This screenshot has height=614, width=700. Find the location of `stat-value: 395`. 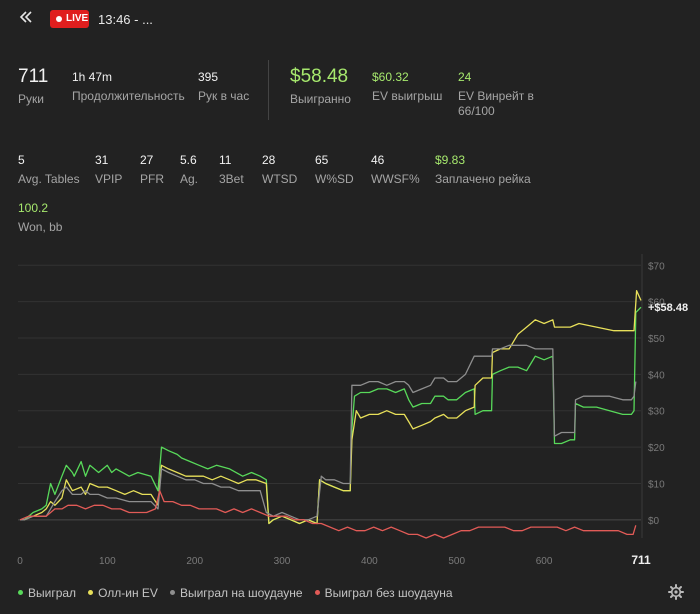

stat-value: 395 is located at coordinates (208, 77).